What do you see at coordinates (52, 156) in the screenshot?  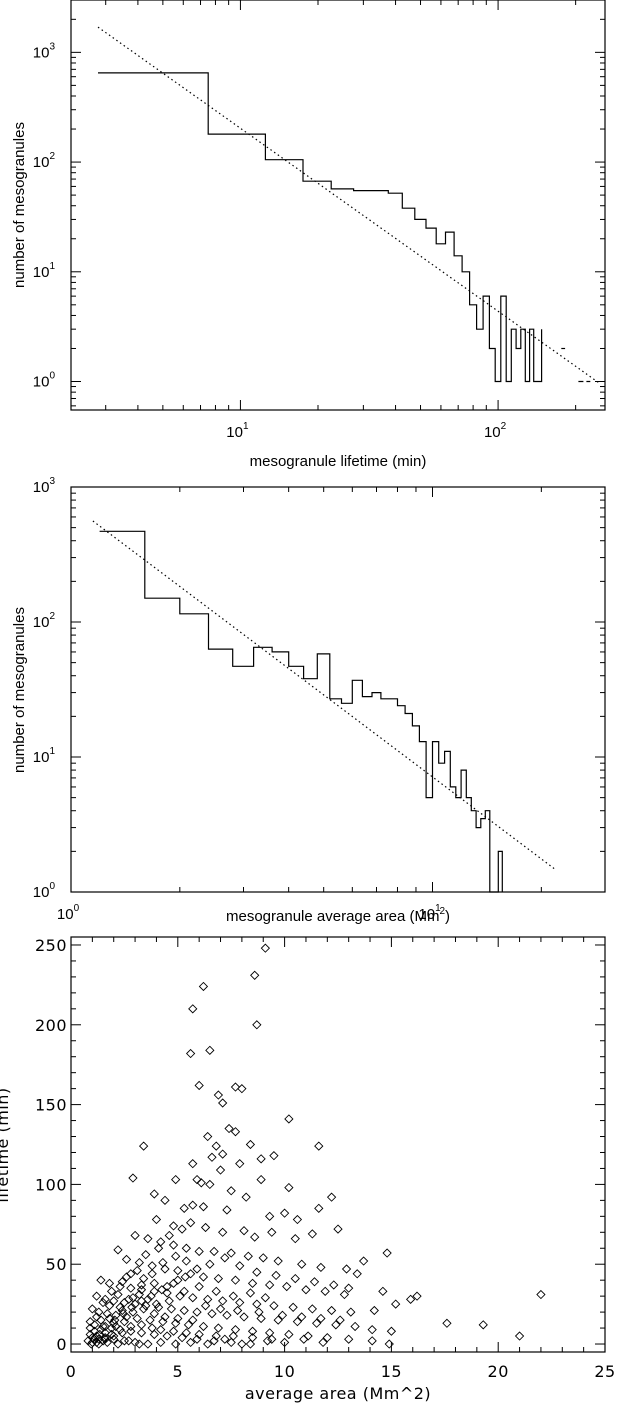 I see `tick-exponent: 2` at bounding box center [52, 156].